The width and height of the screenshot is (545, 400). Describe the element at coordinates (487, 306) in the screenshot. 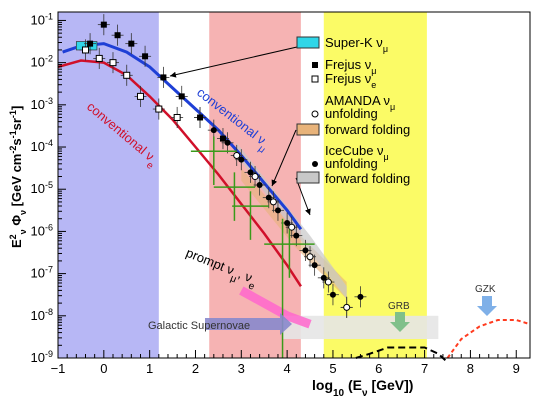

I see `gzk-arrow` at that location.